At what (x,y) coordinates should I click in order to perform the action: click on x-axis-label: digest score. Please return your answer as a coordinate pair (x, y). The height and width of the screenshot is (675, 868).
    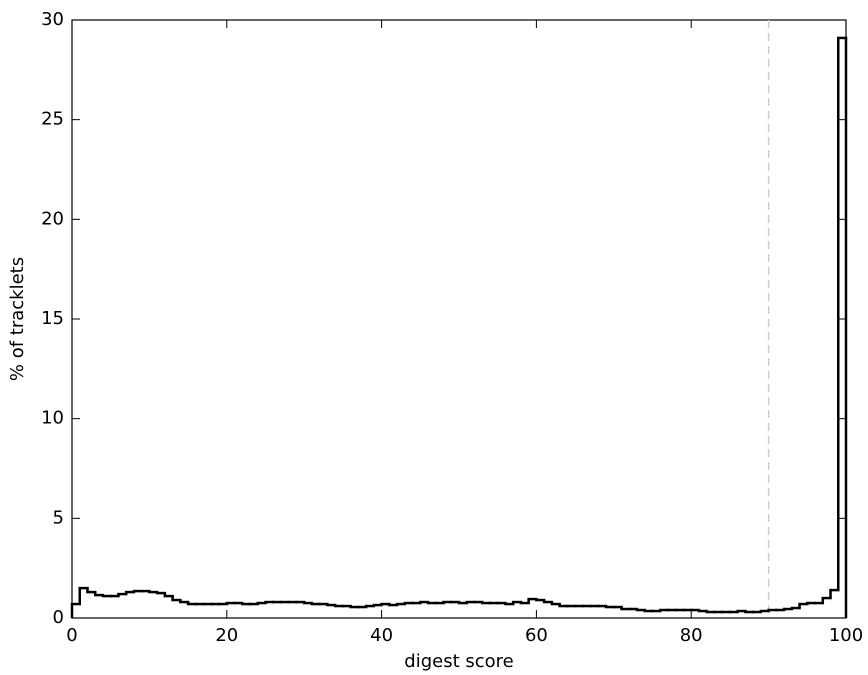
    Looking at the image, I should click on (458, 661).